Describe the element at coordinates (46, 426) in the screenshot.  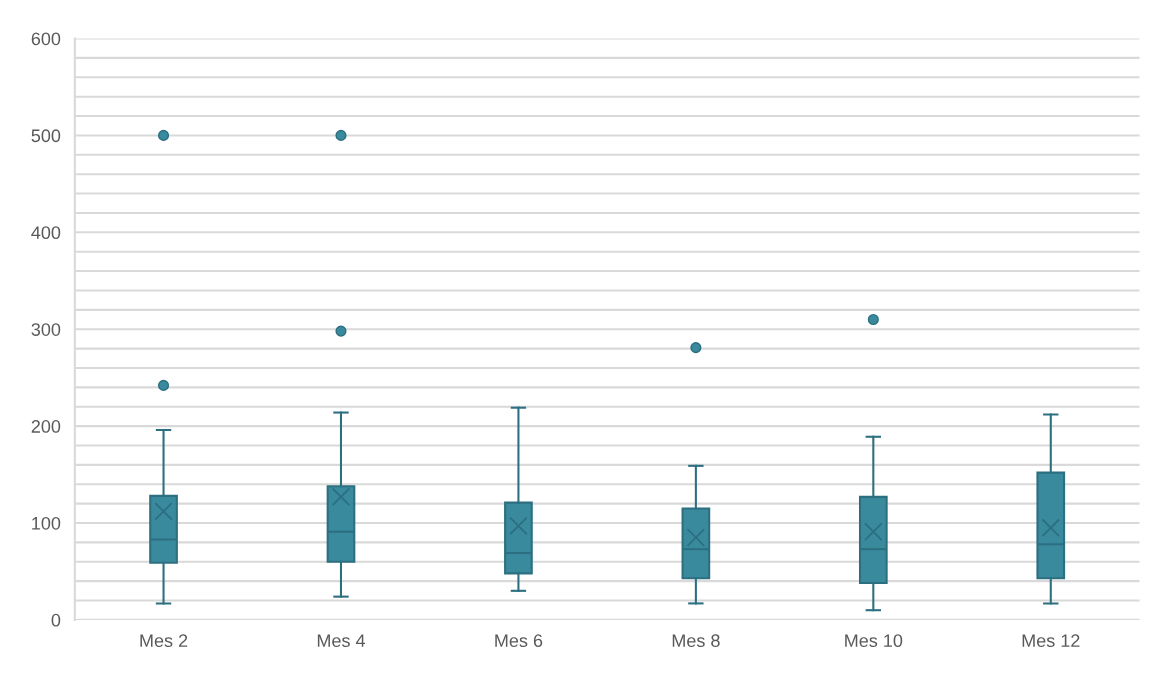
I see `y-tick-label: 200` at that location.